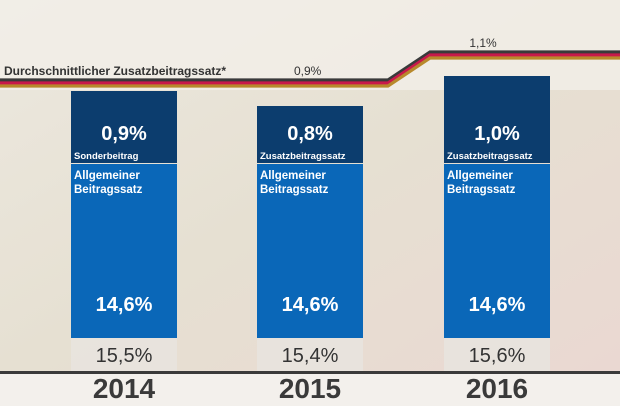 Image resolution: width=620 pixels, height=406 pixels. I want to click on total-value-label: 15,6%, so click(497, 356).